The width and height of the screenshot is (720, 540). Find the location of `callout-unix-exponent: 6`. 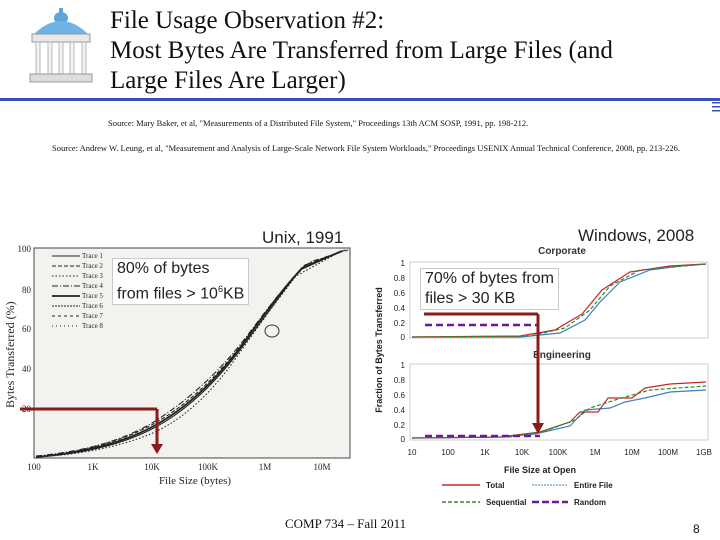

callout-unix-exponent: 6 is located at coordinates (220, 289).